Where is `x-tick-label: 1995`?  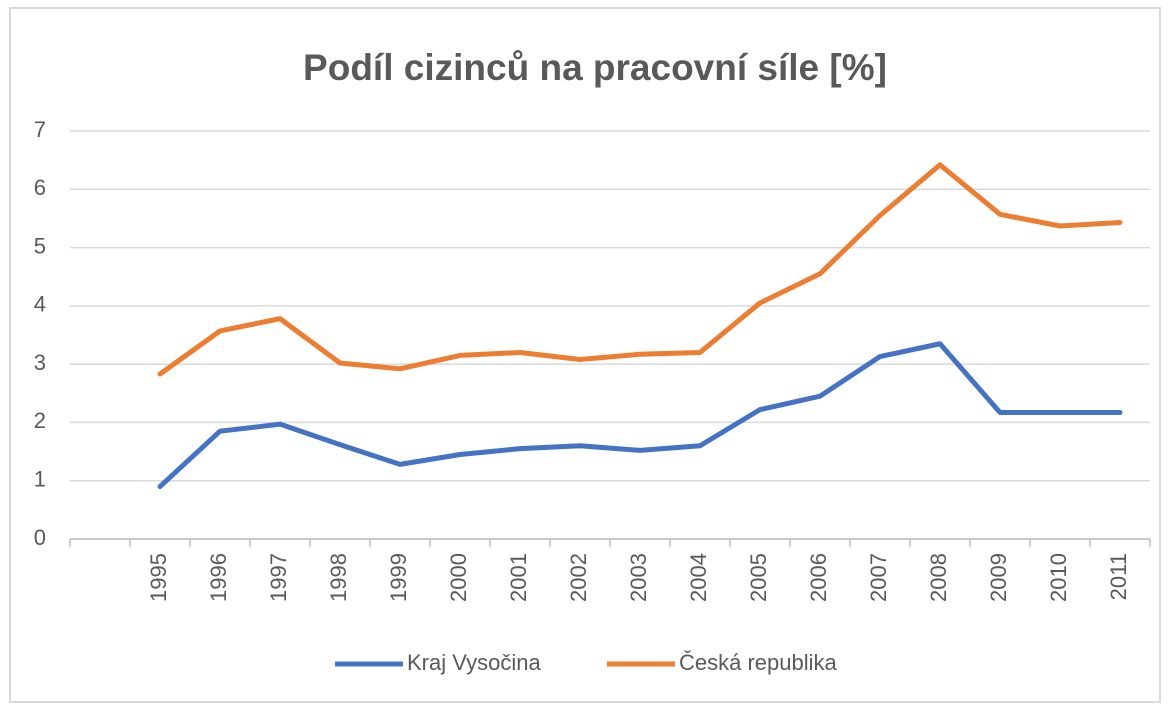 x-tick-label: 1995 is located at coordinates (158, 577).